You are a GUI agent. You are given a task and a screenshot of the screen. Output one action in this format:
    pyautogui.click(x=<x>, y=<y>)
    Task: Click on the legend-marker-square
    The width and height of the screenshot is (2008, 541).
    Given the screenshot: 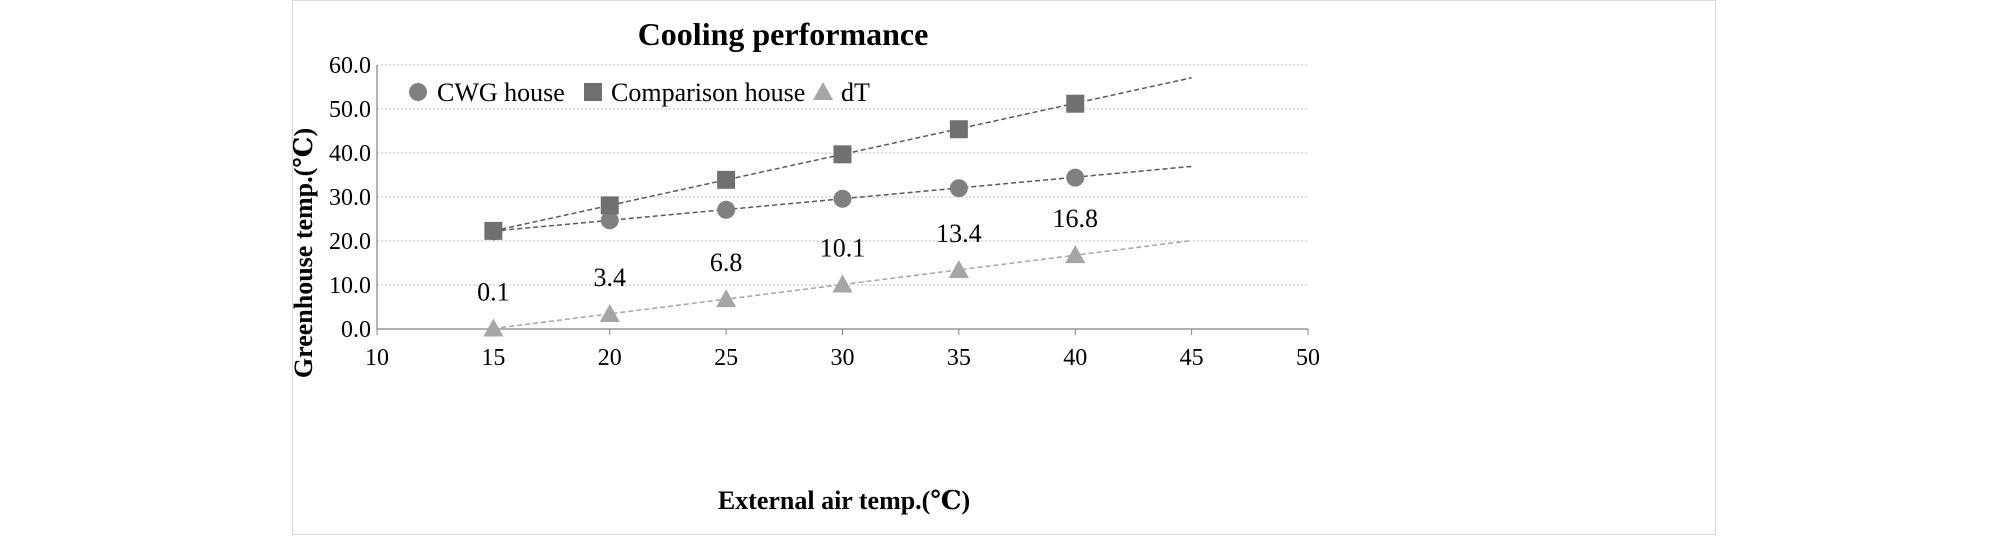 What is the action you would take?
    pyautogui.click(x=593, y=92)
    